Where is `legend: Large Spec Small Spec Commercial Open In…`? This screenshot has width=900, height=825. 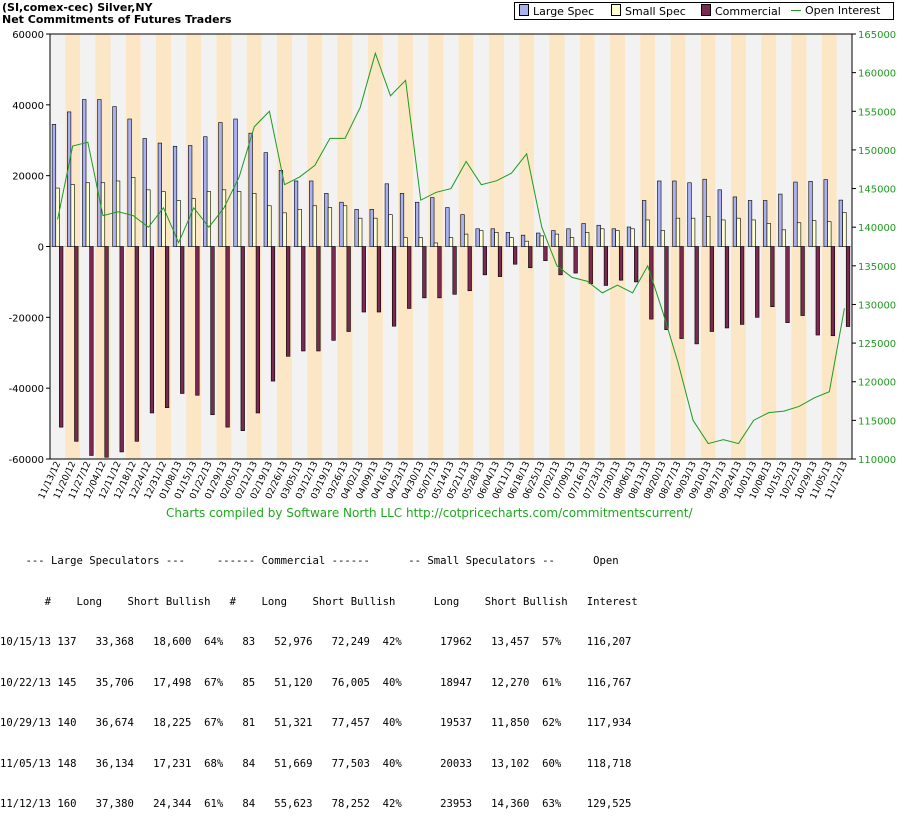 legend: Large Spec Small Spec Commercial Open In… is located at coordinates (704, 11).